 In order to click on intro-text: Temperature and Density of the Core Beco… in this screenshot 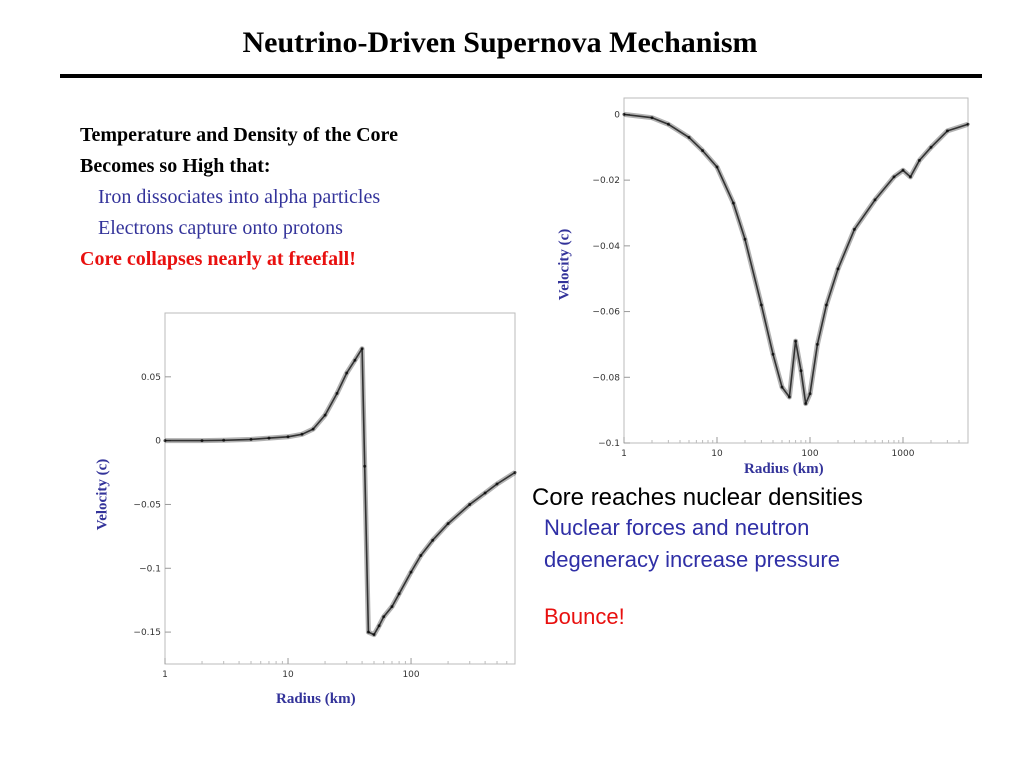, I will do `click(239, 197)`.